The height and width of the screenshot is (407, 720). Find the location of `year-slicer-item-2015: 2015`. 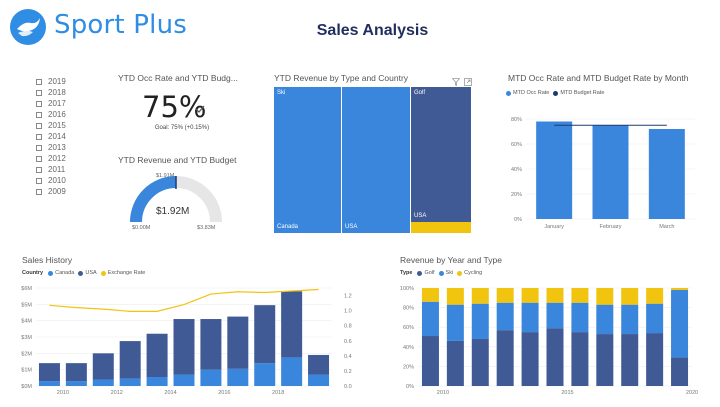

year-slicer-item-2015: 2015 is located at coordinates (66, 125).